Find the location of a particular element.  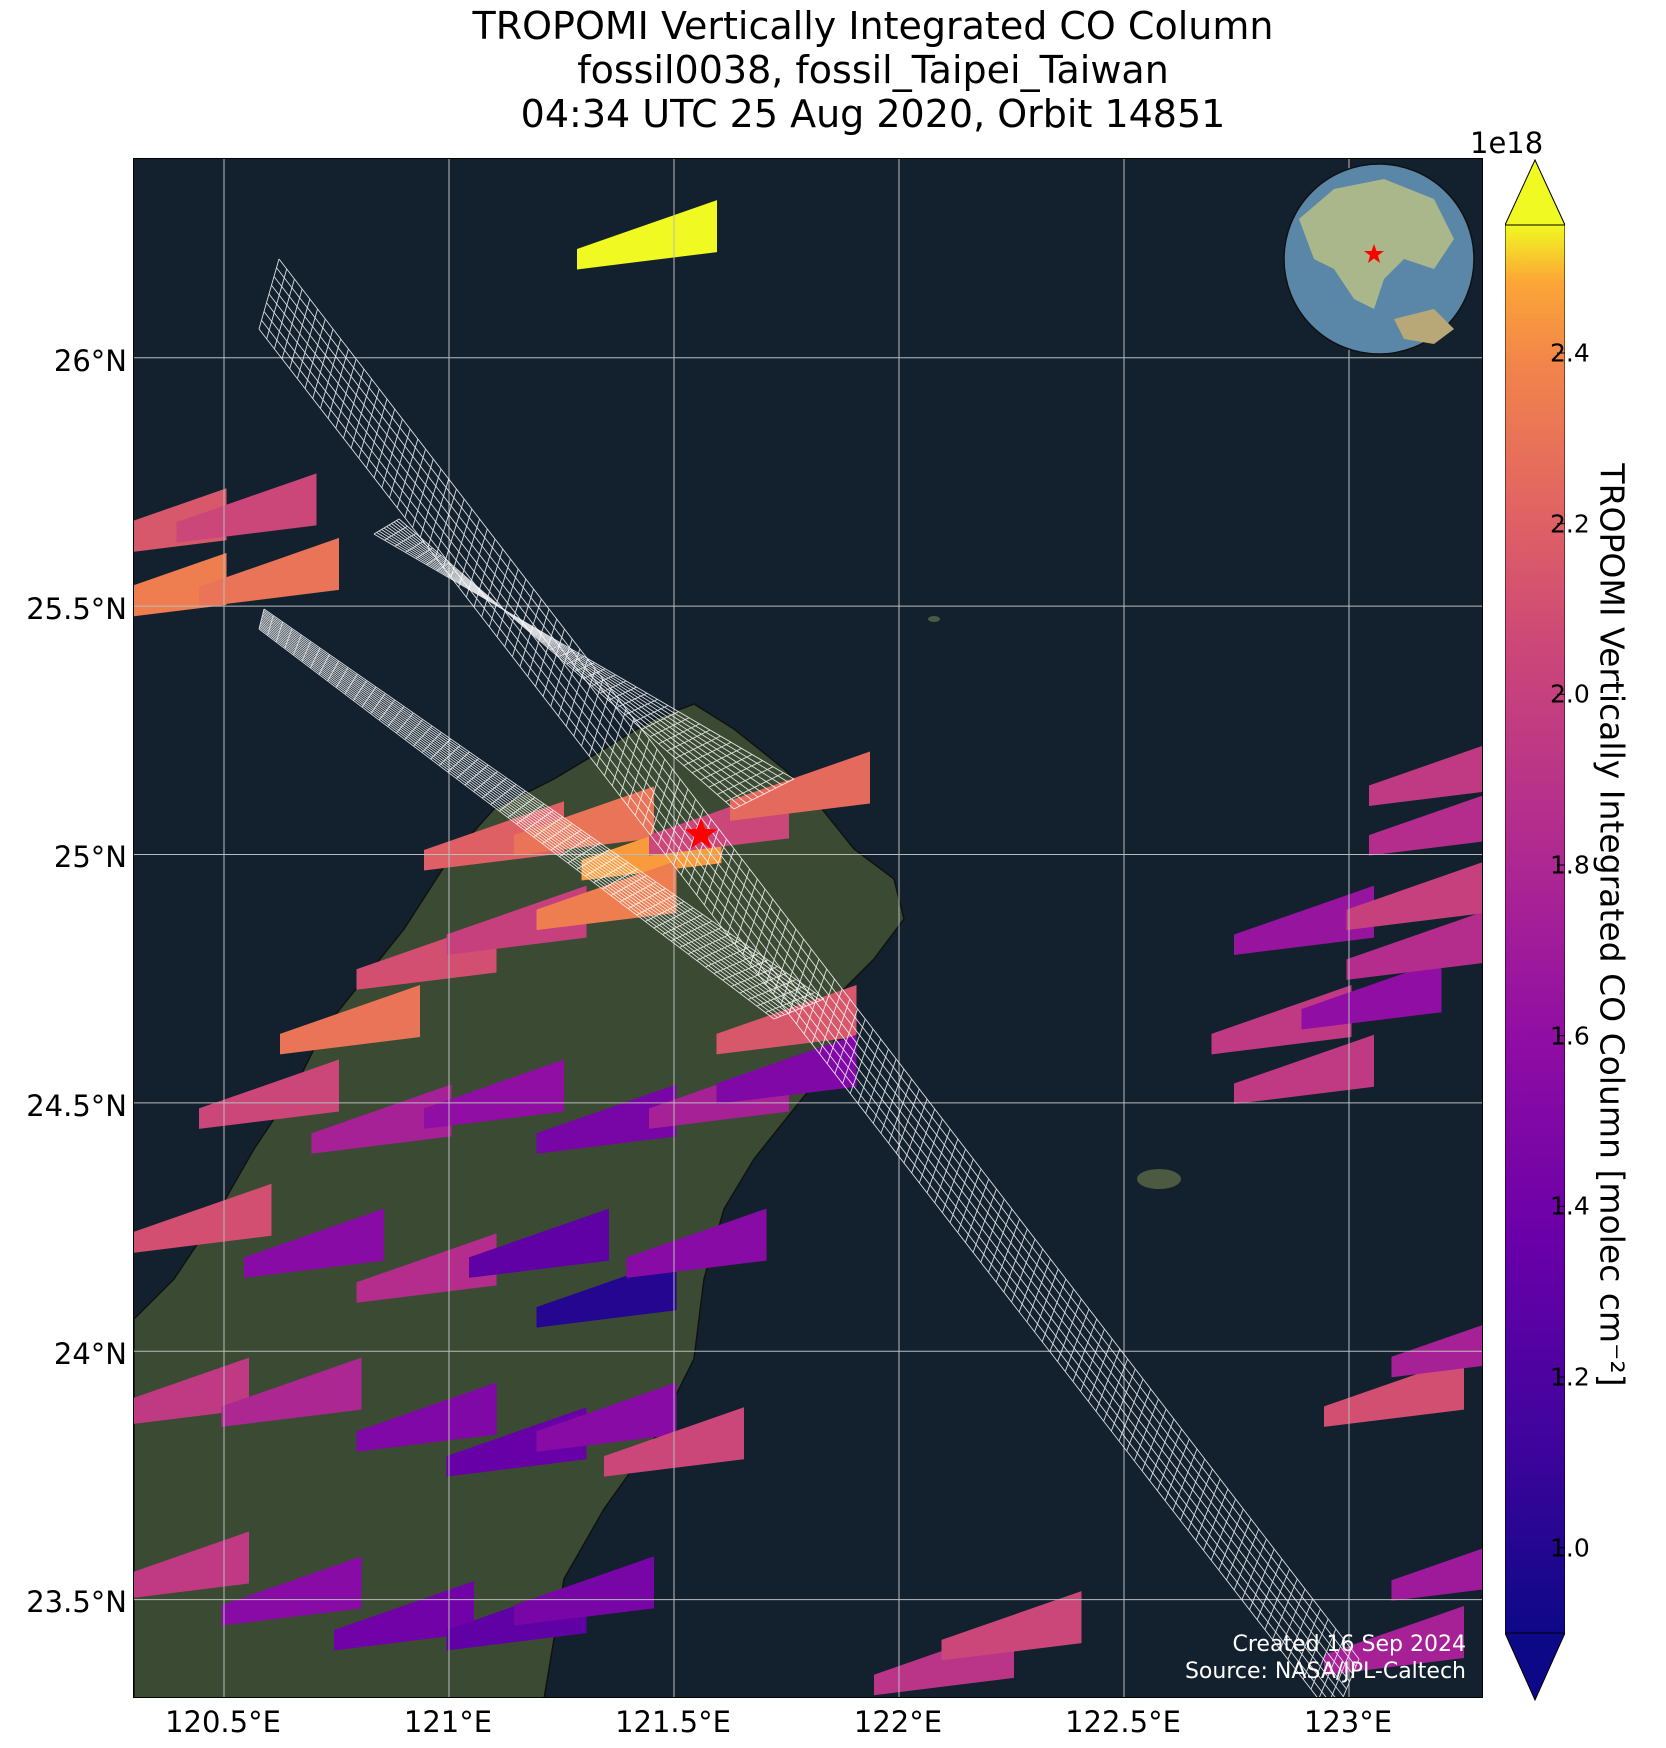

target-location-star-icon is located at coordinates (701, 833).